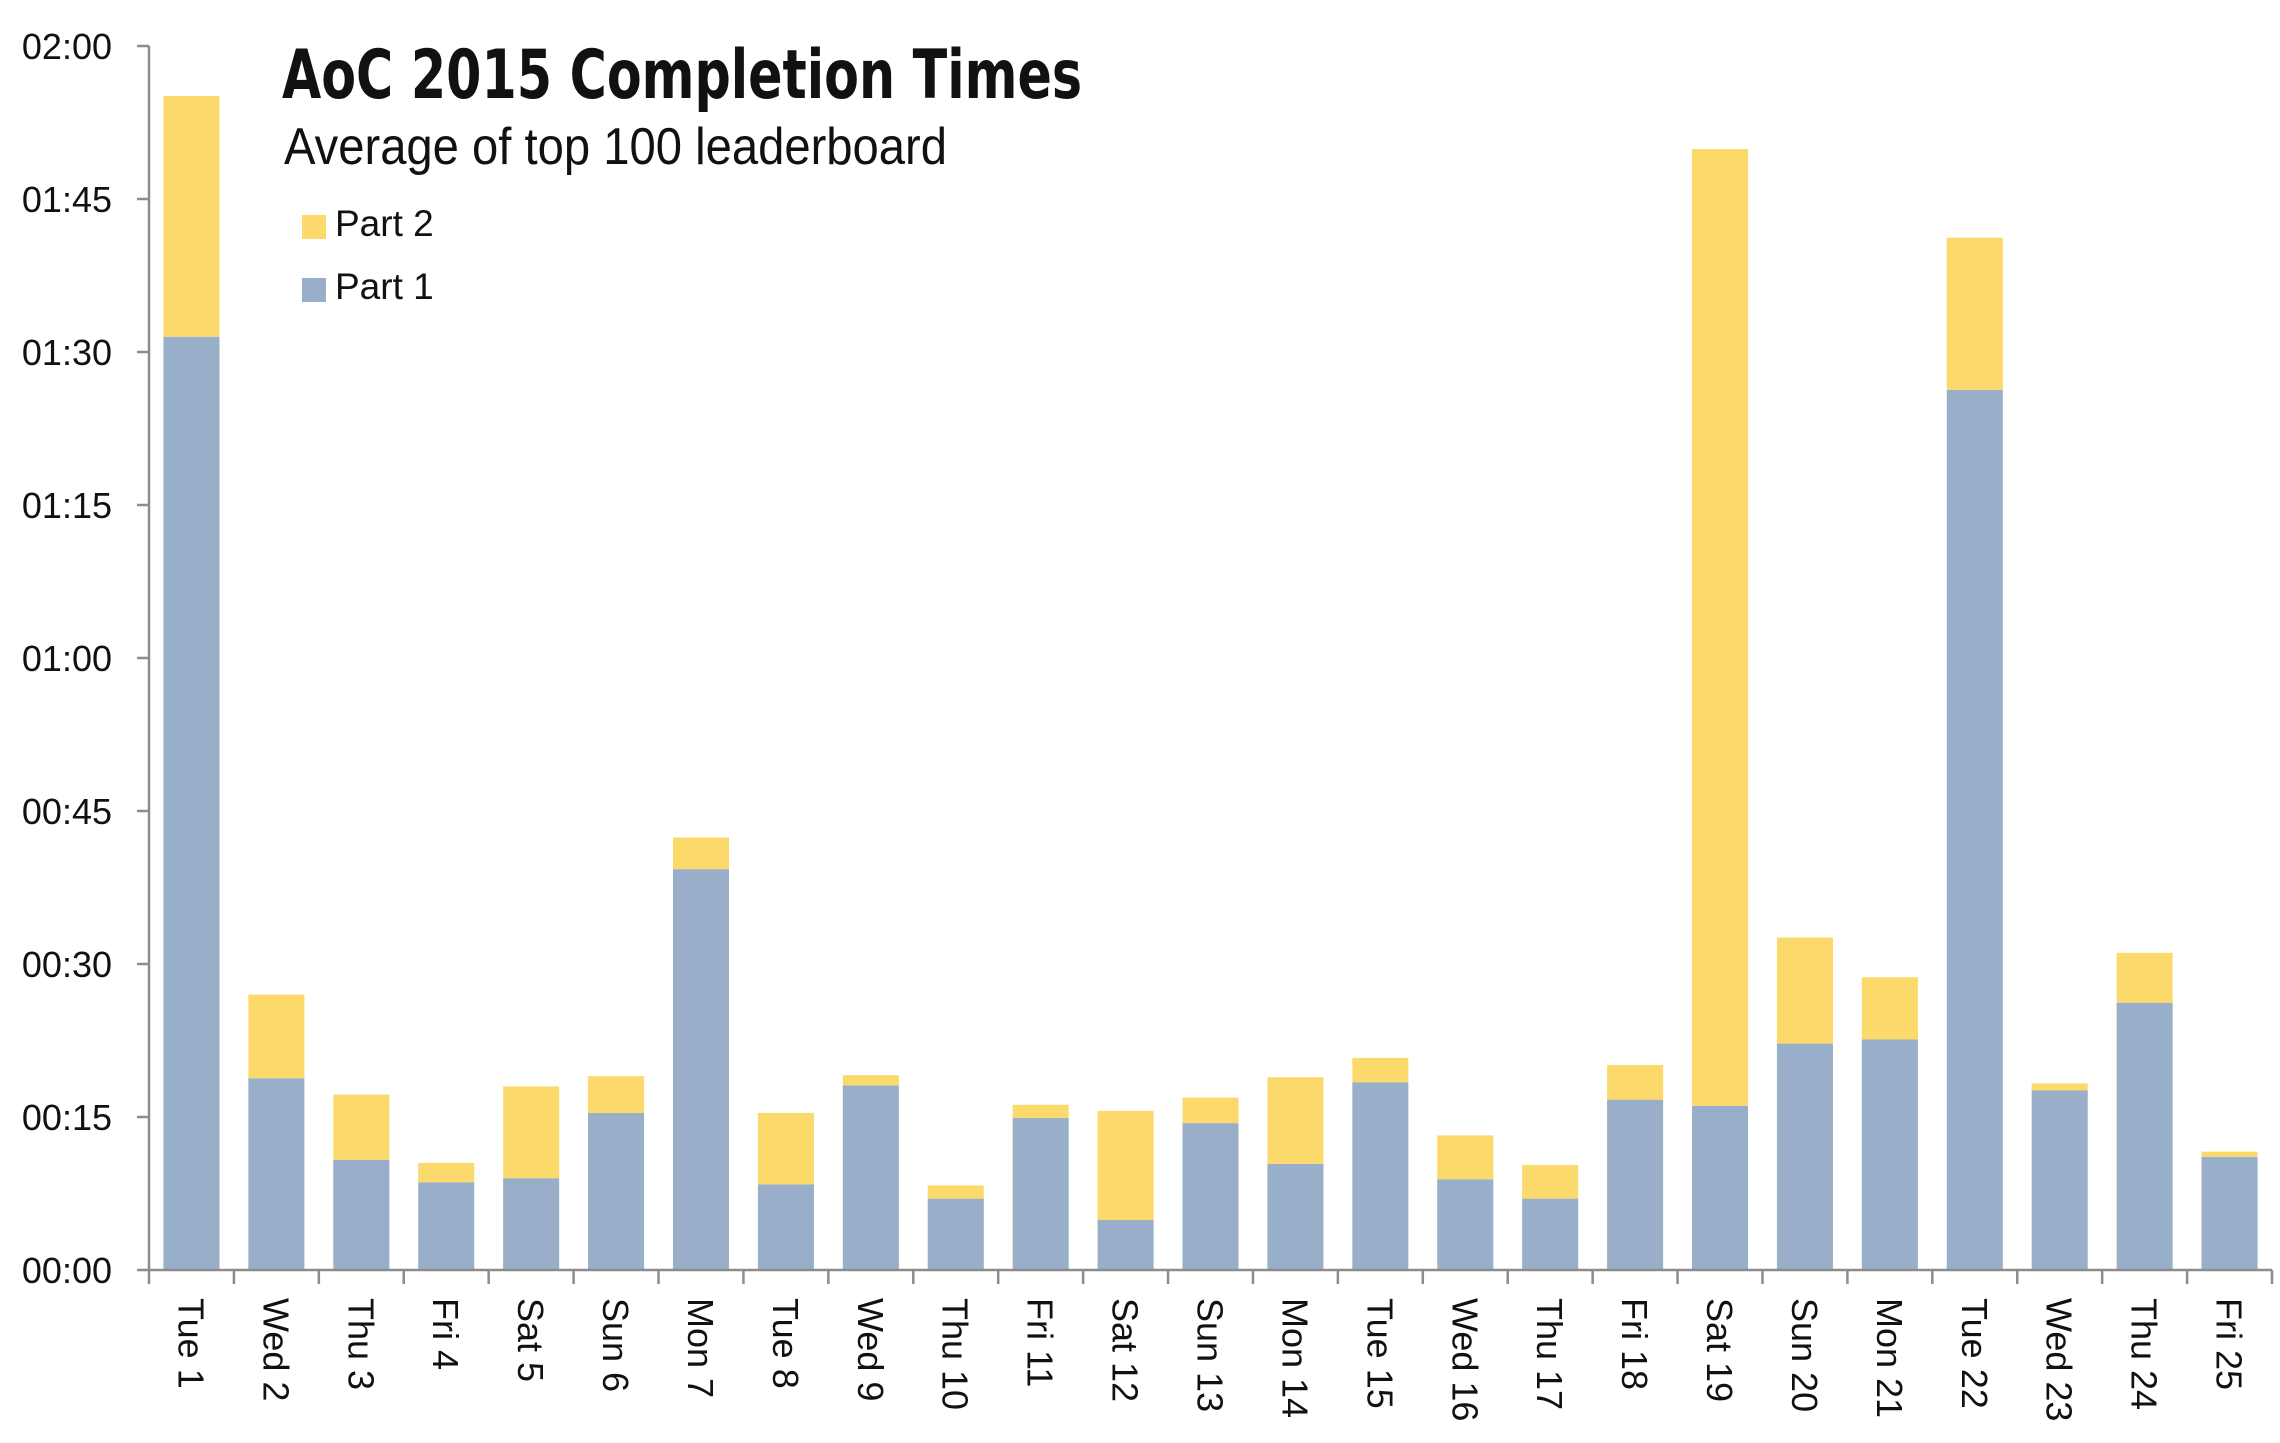  I want to click on x-tick-label: Thu 3, so click(360, 1344).